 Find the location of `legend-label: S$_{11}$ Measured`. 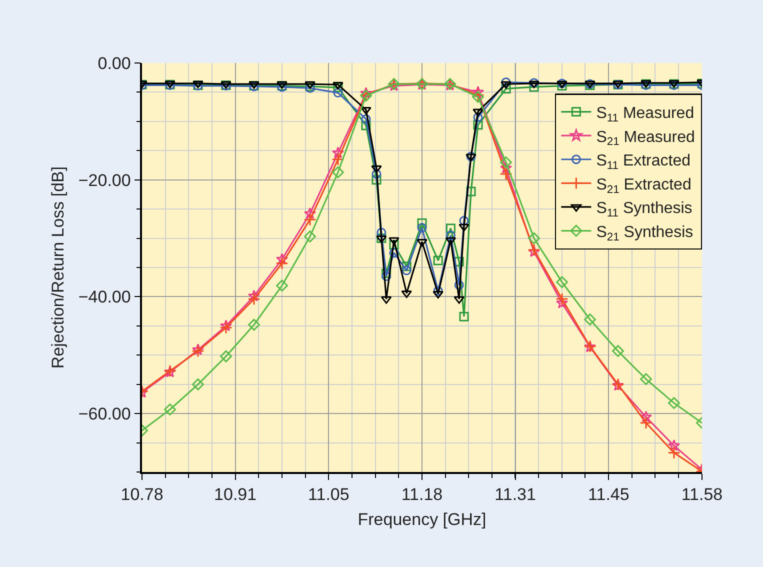

legend-label: S$_{11}$ Measured is located at coordinates (645, 114).